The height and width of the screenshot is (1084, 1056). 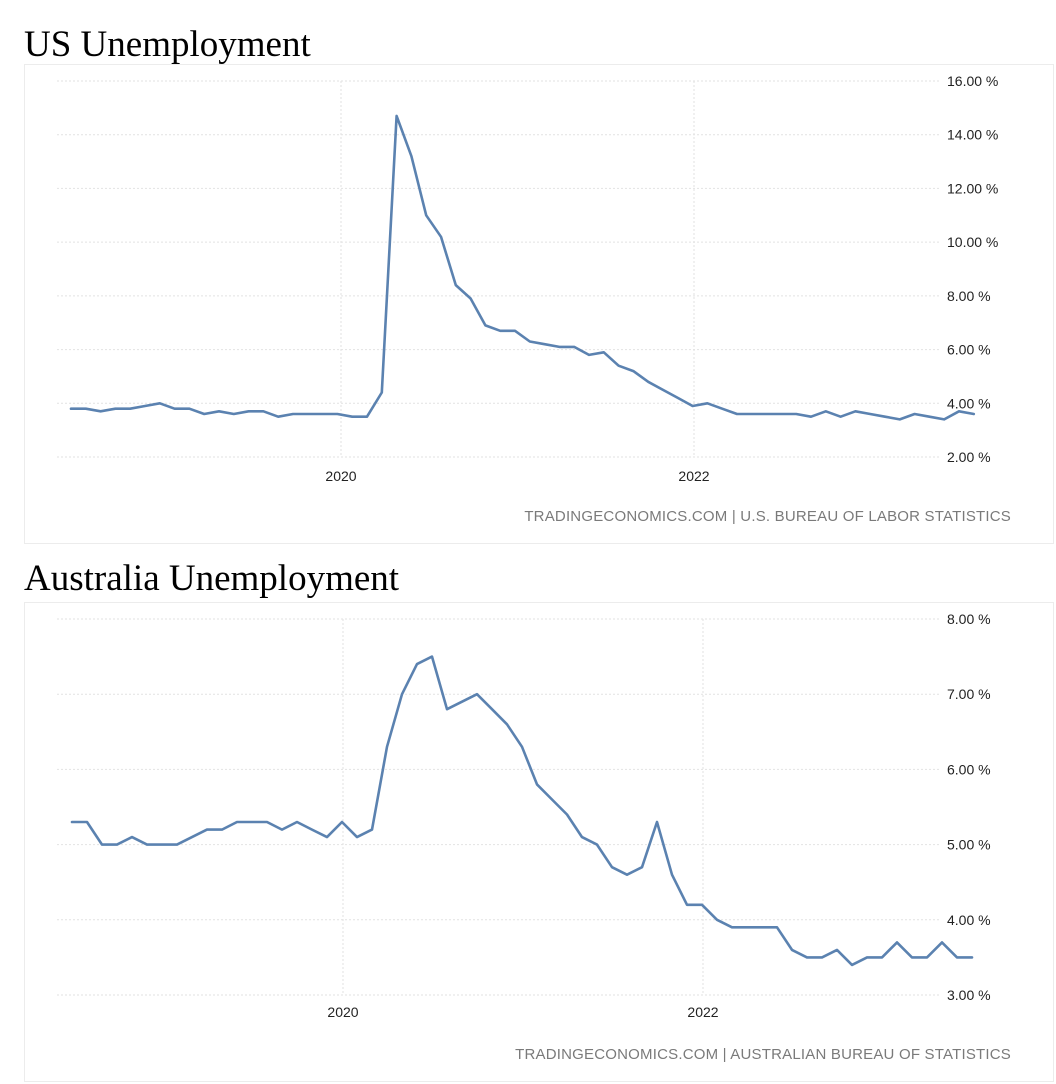 I want to click on us-y-tick-label: 10.00 %, so click(x=972, y=242).